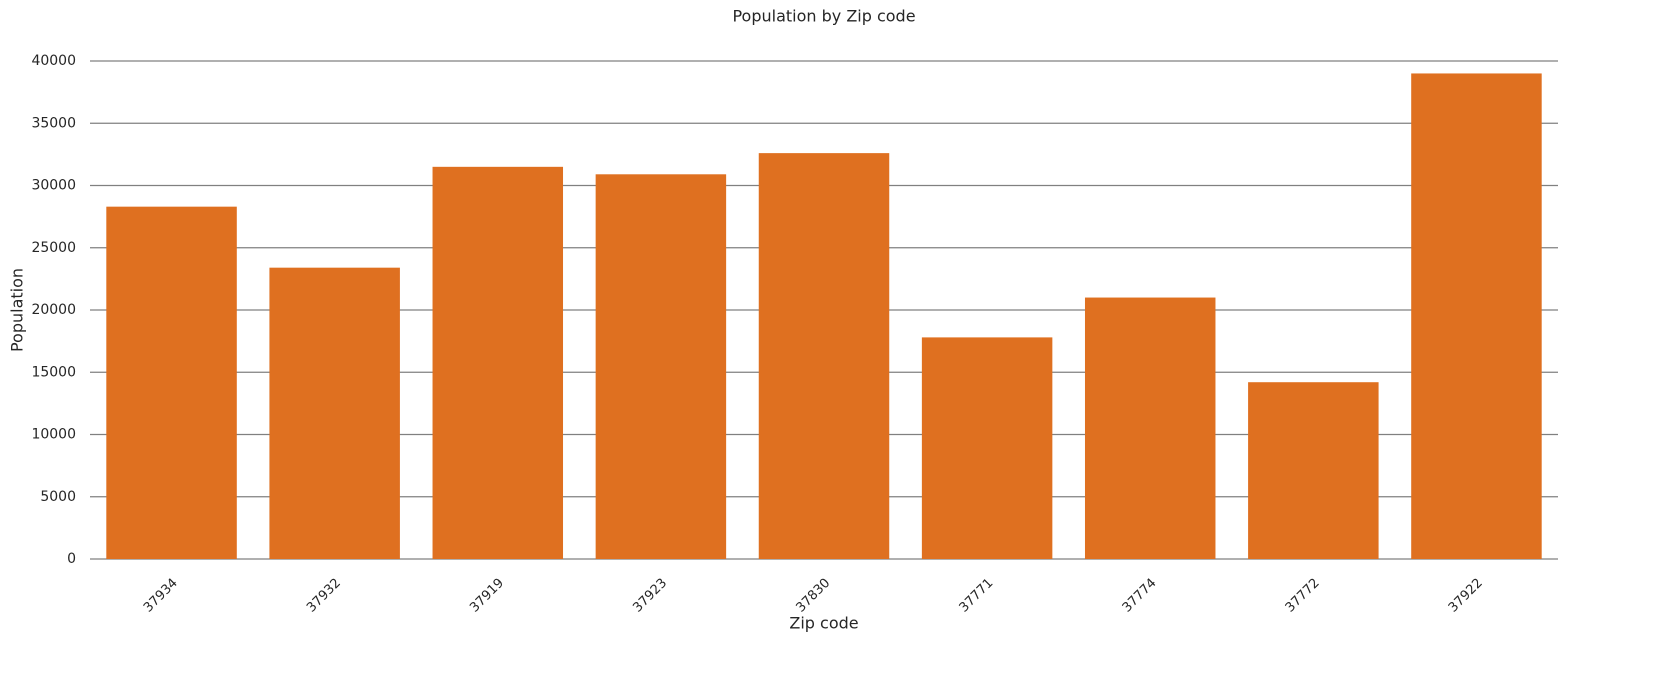 The height and width of the screenshot is (678, 1655). What do you see at coordinates (487, 596) in the screenshot?
I see `x-tick-label: 37919` at bounding box center [487, 596].